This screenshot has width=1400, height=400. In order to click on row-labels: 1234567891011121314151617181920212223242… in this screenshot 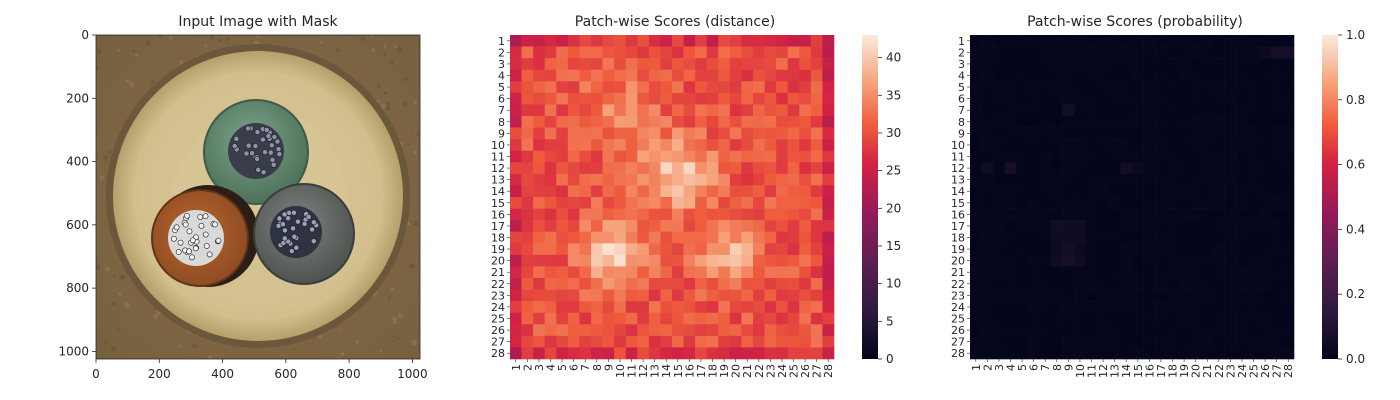, I will do `click(960, 197)`.